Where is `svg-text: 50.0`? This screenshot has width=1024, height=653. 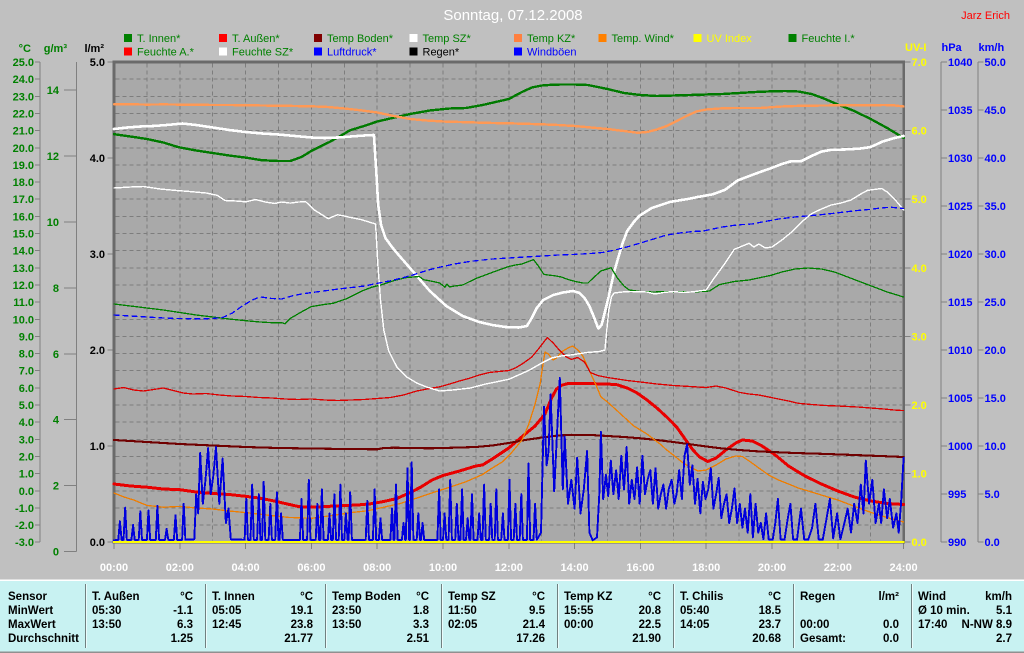
svg-text: 50.0 is located at coordinates (995, 63).